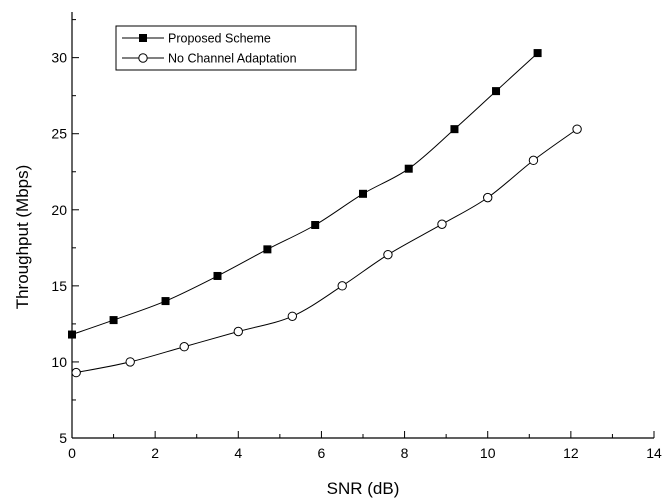  I want to click on y-tick-label: 25, so click(59, 134).